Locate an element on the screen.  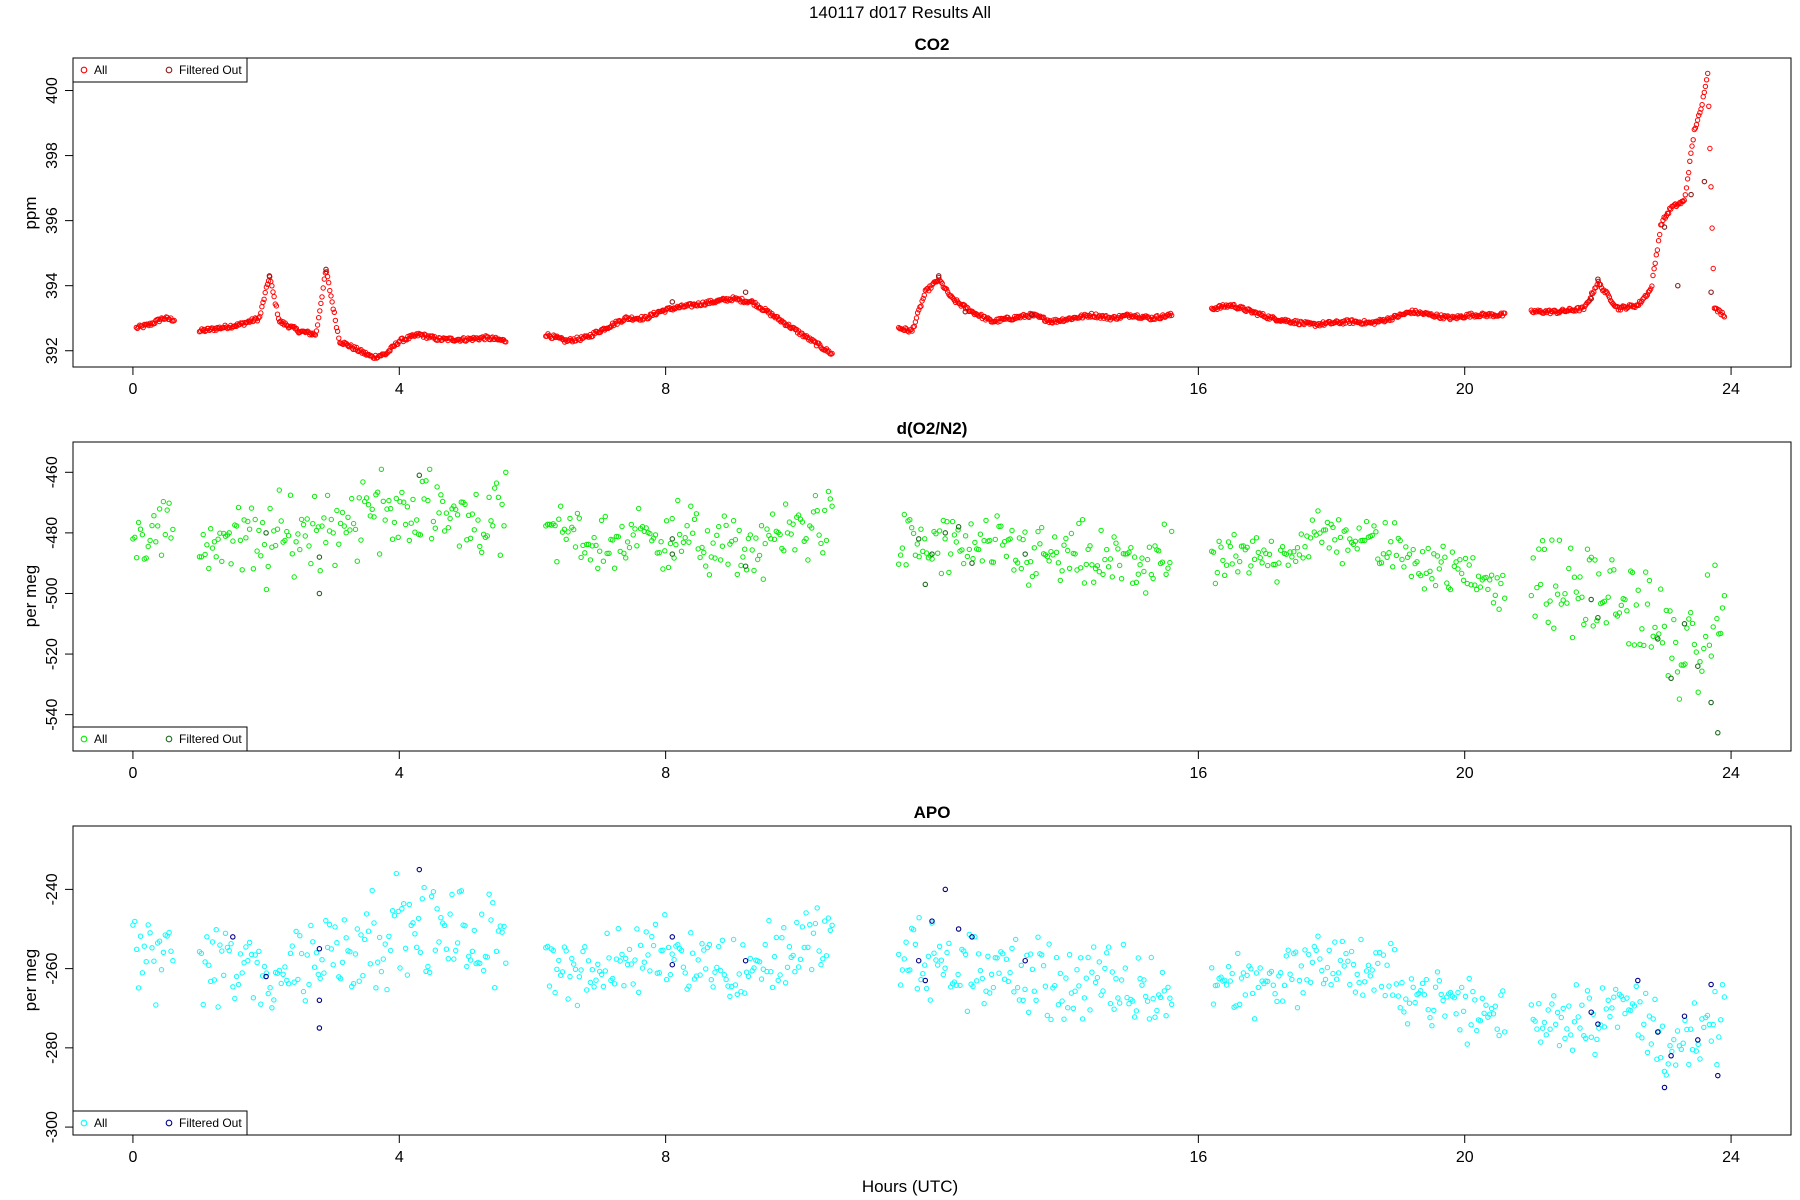
apo-y-axis-label: per meg is located at coordinates (30, 980).